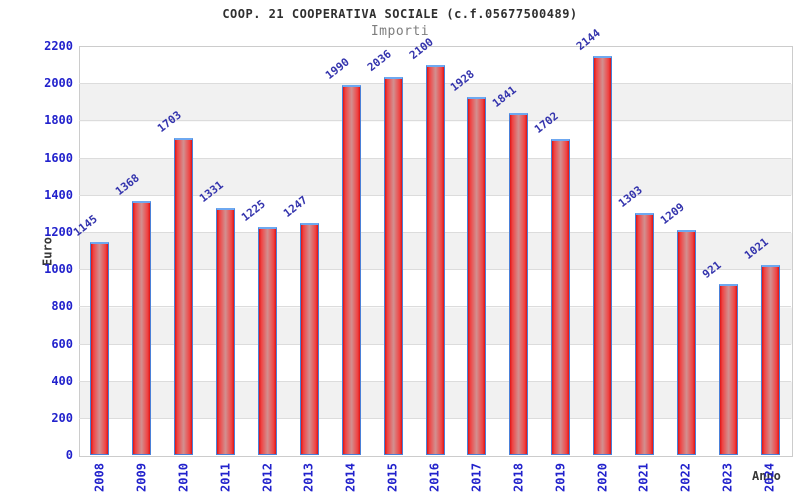 This screenshot has width=800, height=500. What do you see at coordinates (392, 477) in the screenshot?
I see `x-tick-label: 2015` at bounding box center [392, 477].